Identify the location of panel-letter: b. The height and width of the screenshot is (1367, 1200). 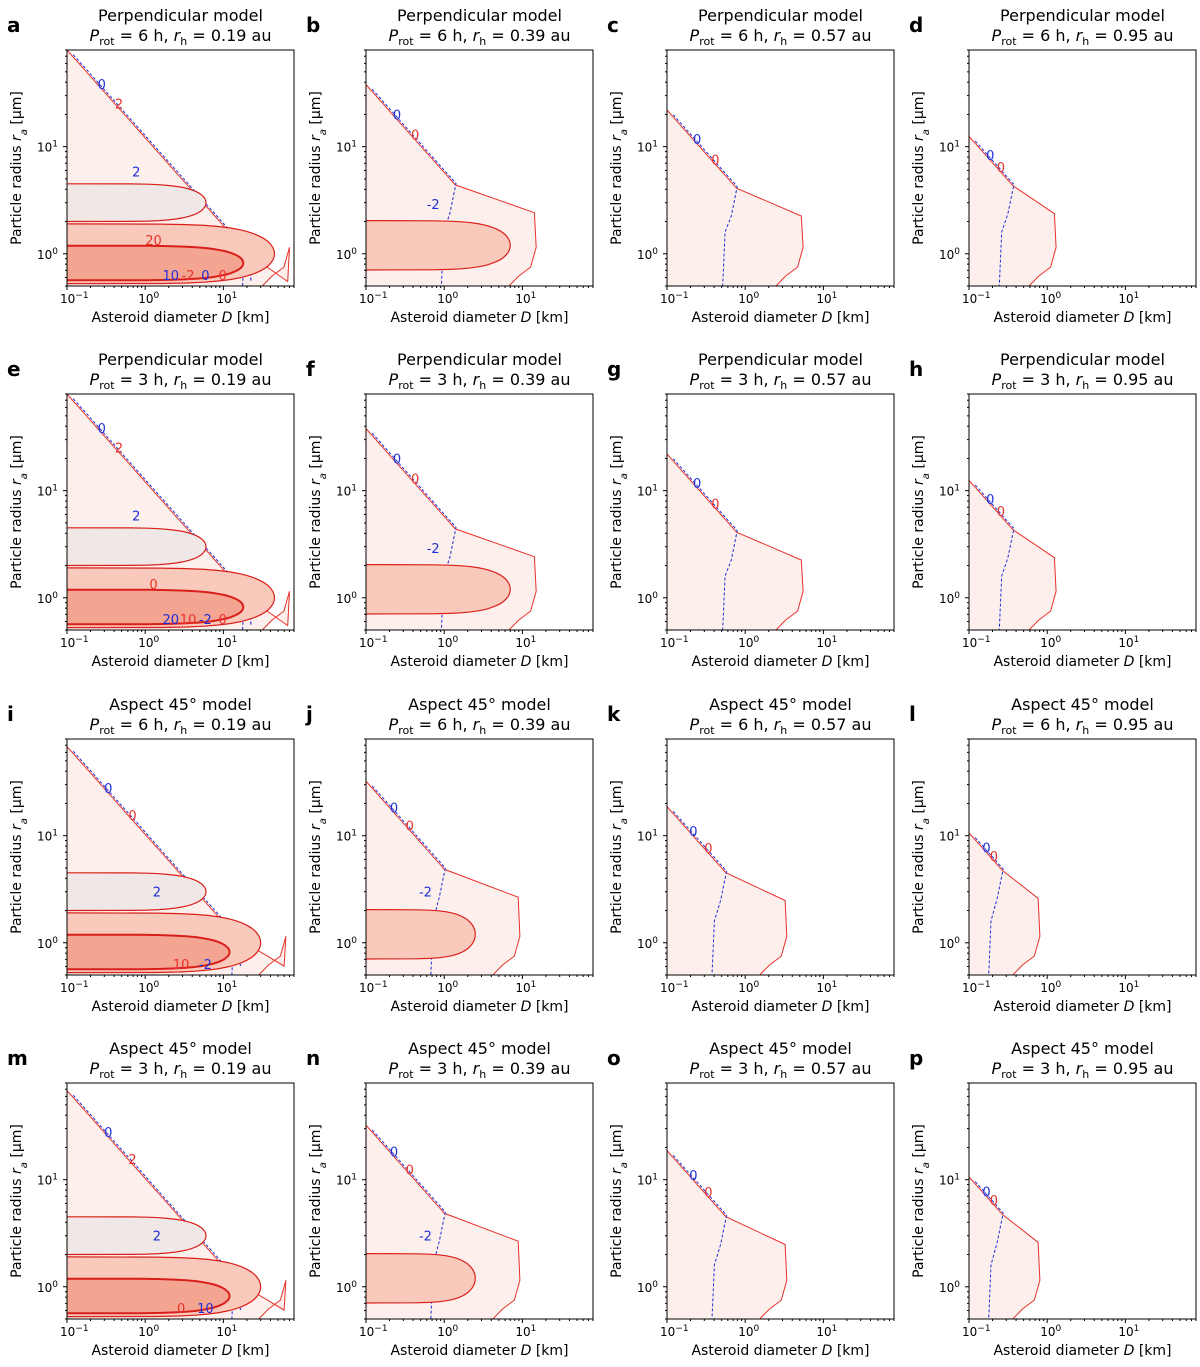
(313, 25).